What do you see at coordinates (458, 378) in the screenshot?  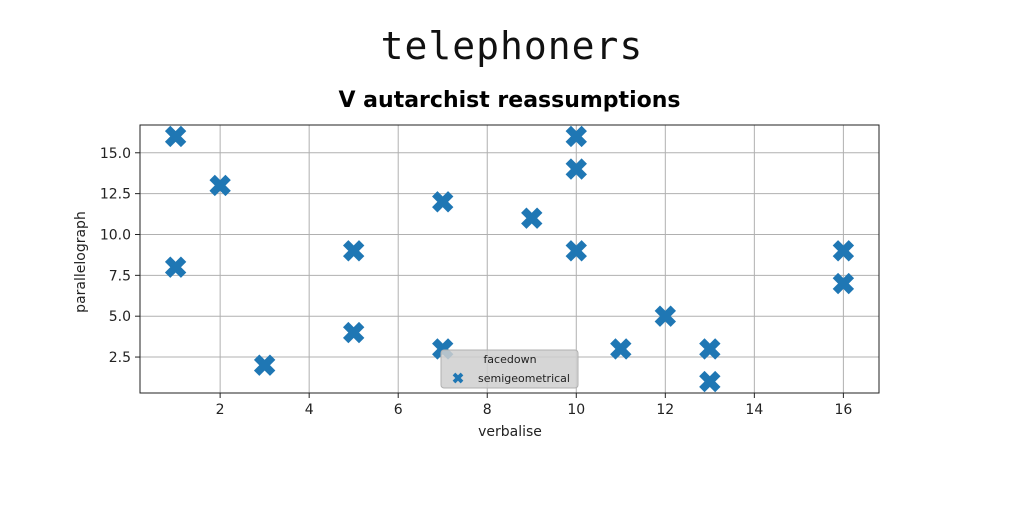 I see `legend-marker-icon` at bounding box center [458, 378].